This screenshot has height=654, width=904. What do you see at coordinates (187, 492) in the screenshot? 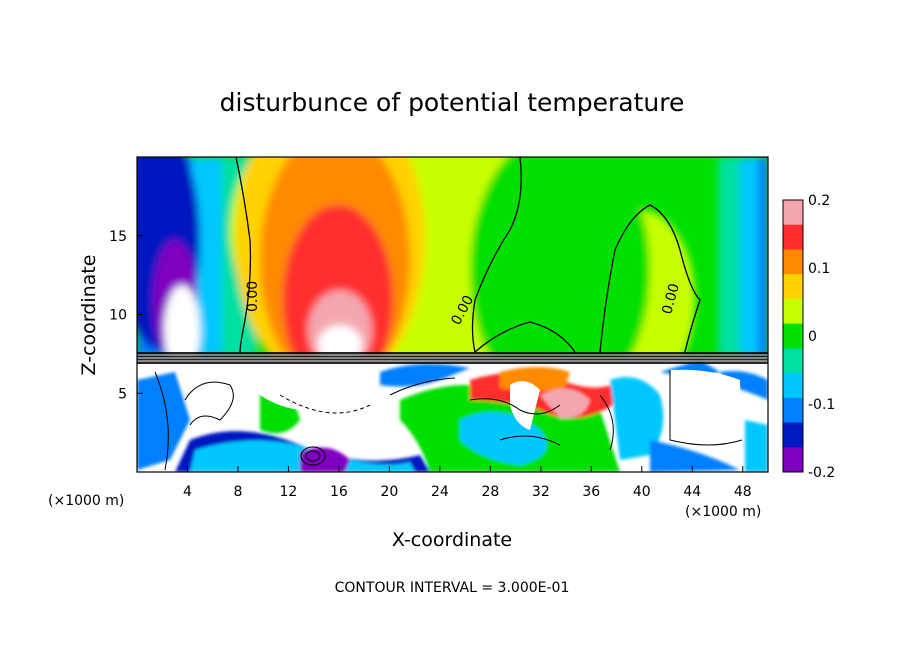
I see `x-tick-label: 4` at bounding box center [187, 492].